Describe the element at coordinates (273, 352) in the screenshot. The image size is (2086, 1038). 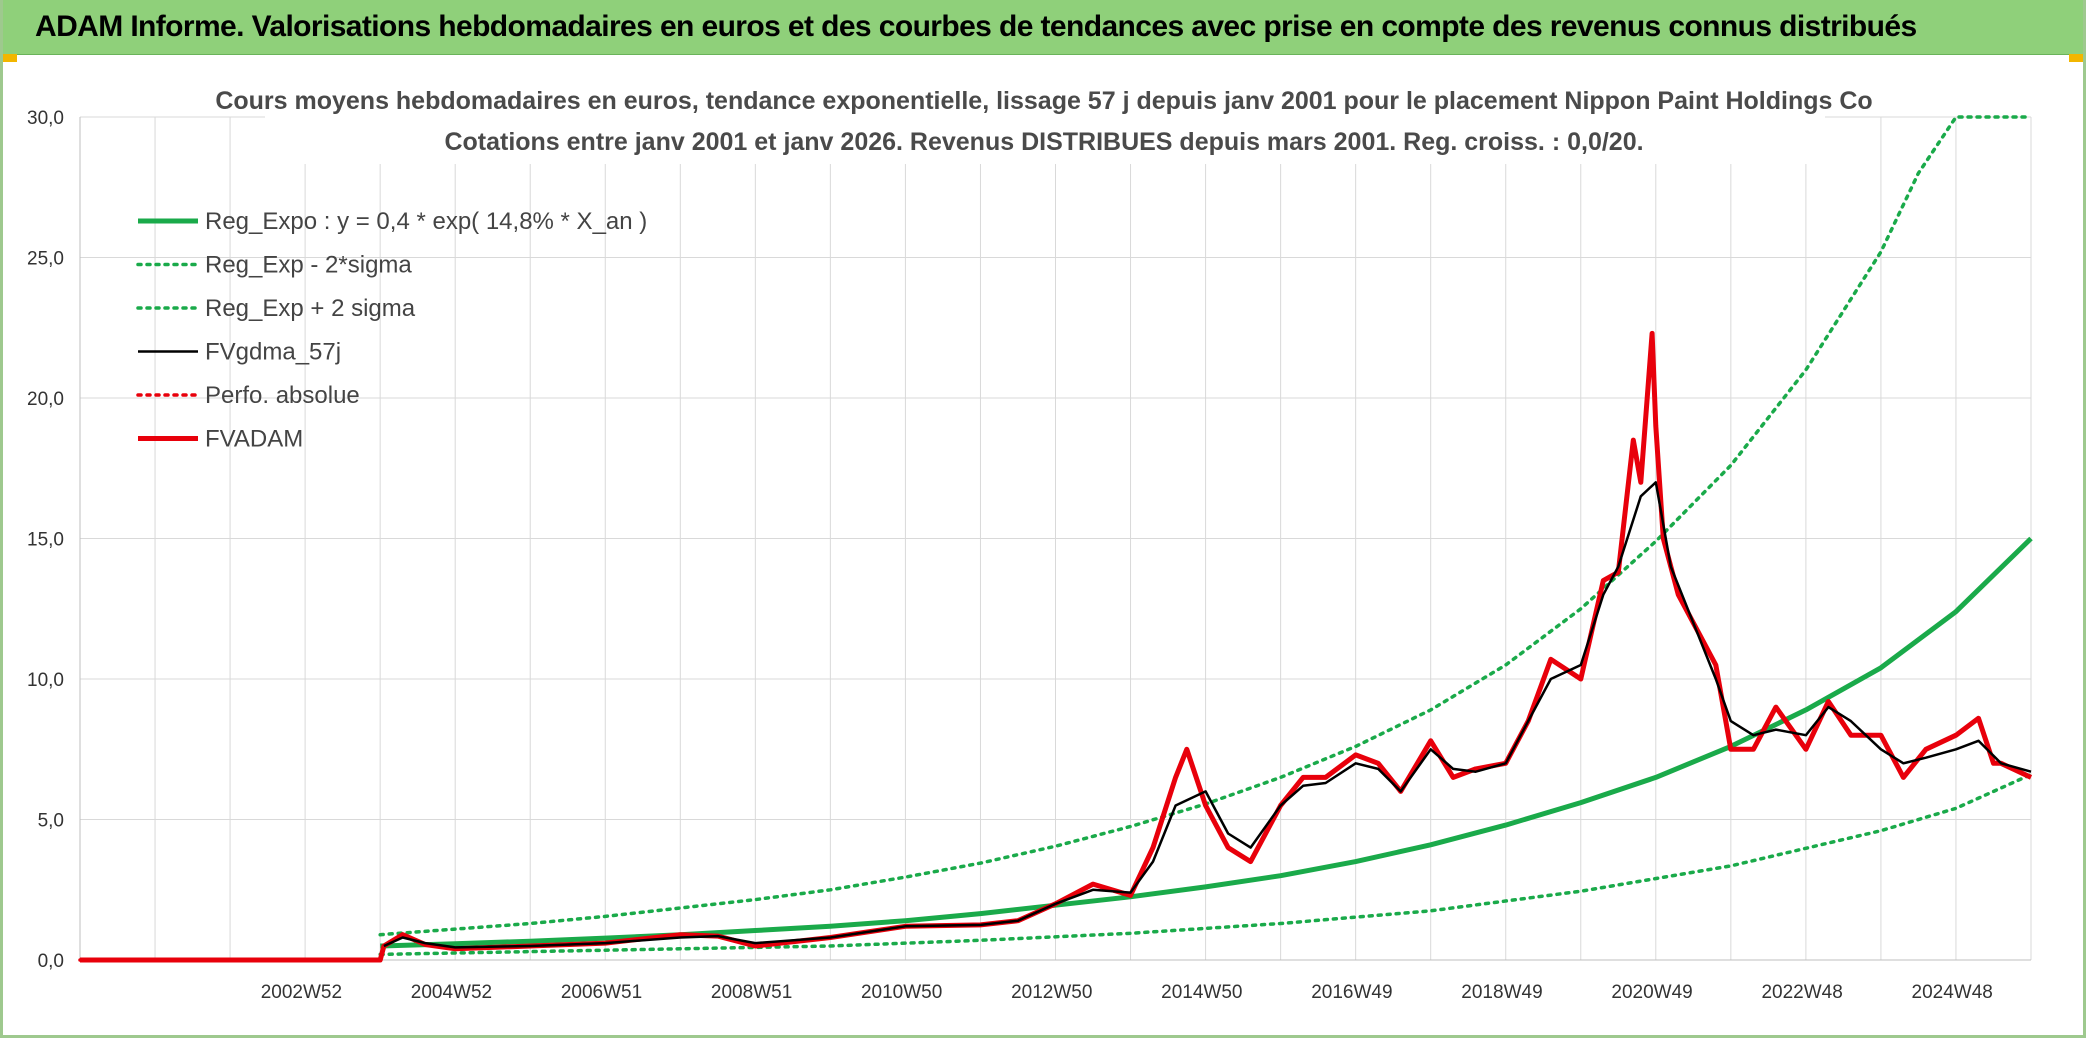
I see `legend-entry: FVgdma_57j` at that location.